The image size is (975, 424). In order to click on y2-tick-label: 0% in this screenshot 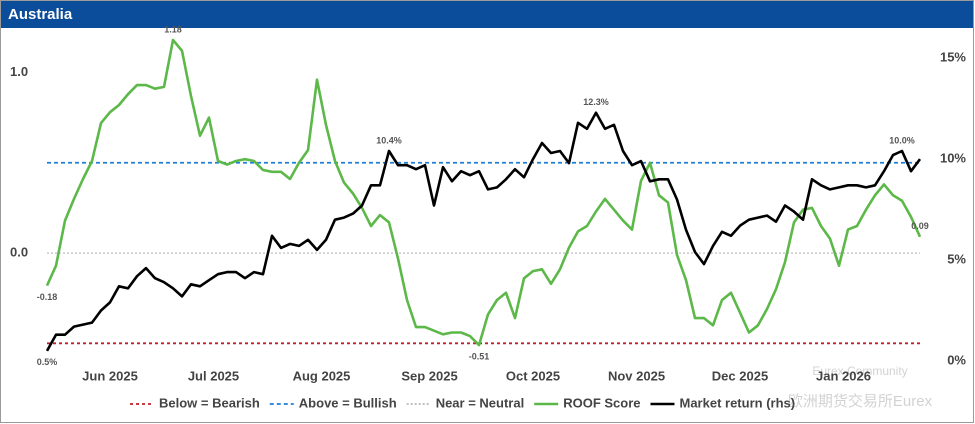, I will do `click(956, 359)`.